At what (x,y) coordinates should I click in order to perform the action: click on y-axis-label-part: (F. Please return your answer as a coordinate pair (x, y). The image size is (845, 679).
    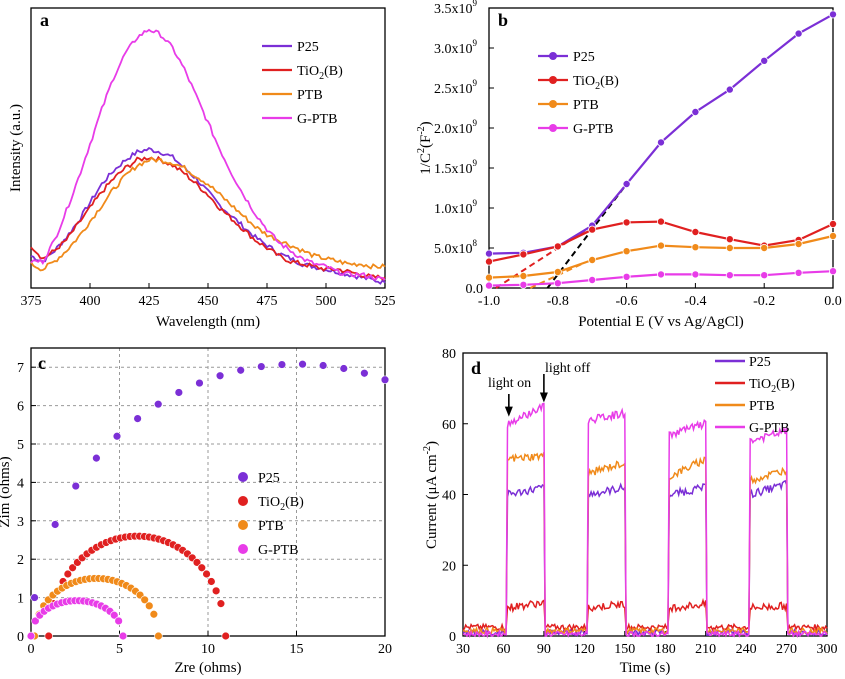
    Looking at the image, I should click on (426, 141).